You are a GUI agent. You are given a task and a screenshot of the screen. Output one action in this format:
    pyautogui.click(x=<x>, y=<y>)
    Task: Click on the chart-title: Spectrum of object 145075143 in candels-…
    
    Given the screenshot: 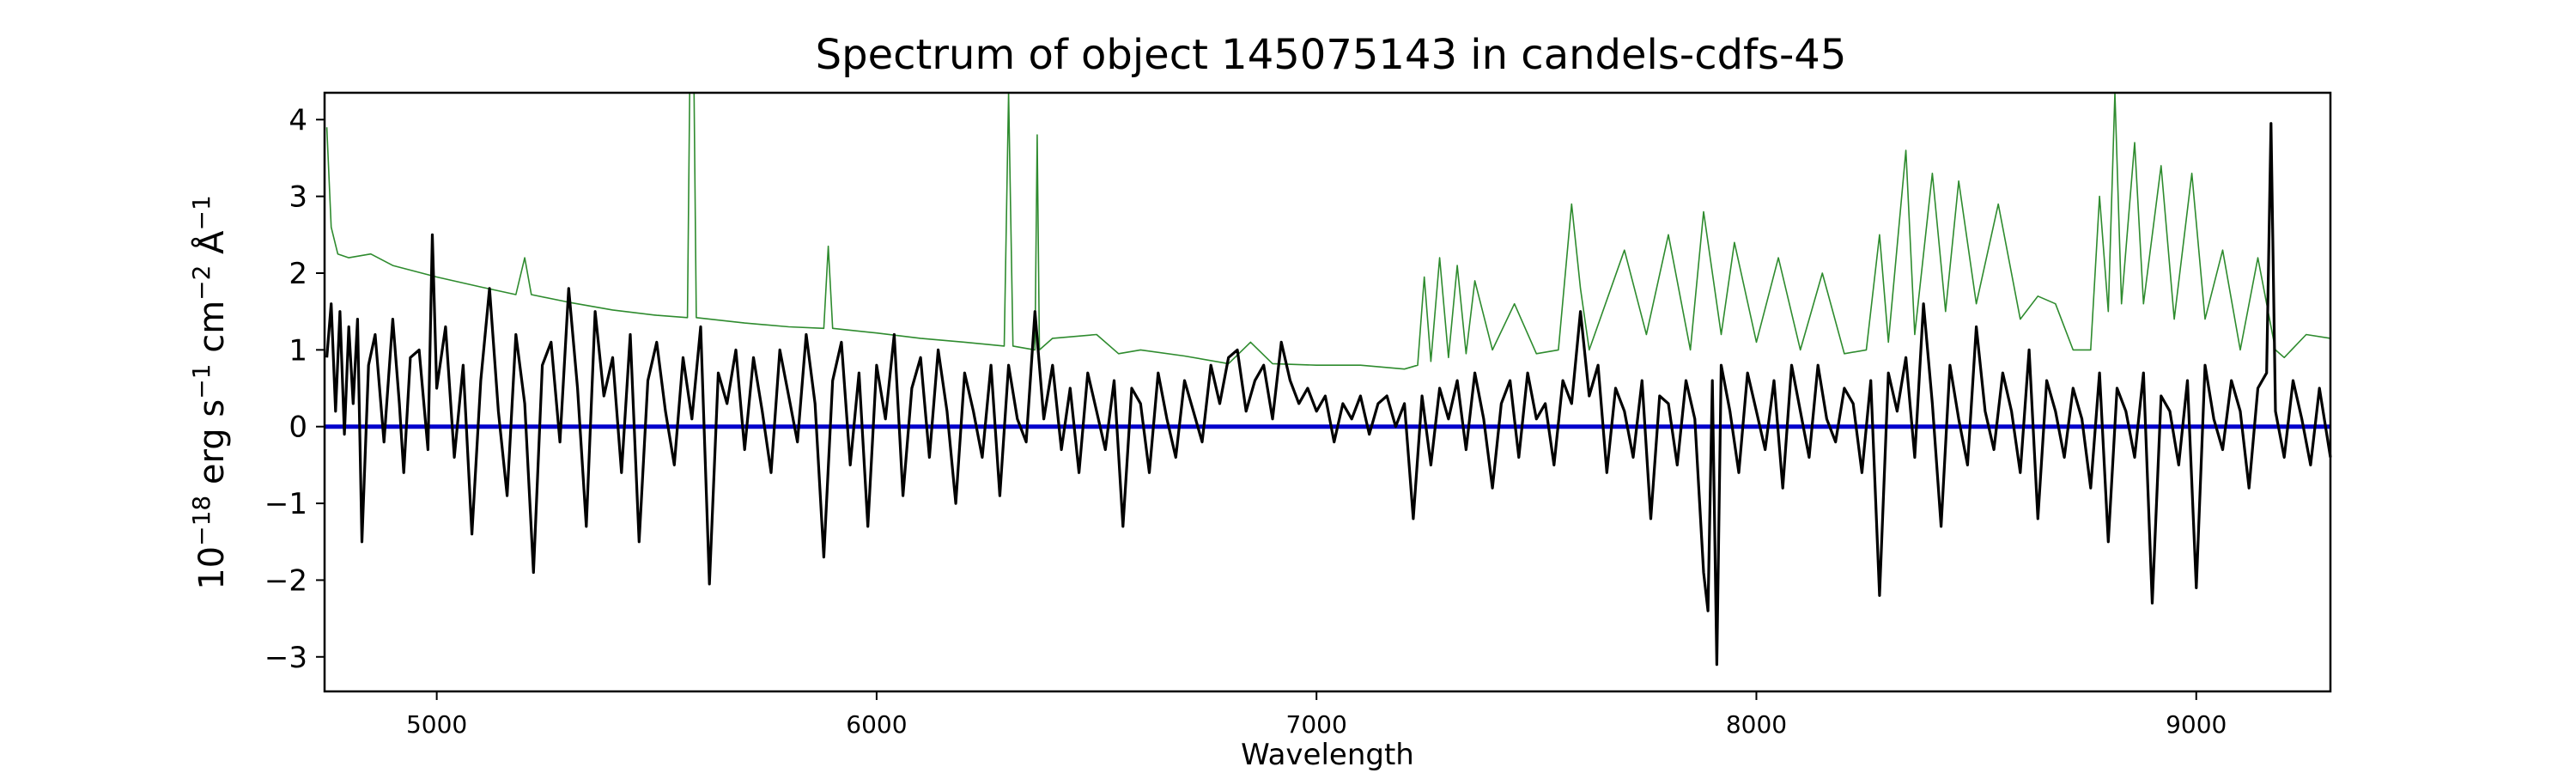 What is the action you would take?
    pyautogui.click(x=1331, y=55)
    